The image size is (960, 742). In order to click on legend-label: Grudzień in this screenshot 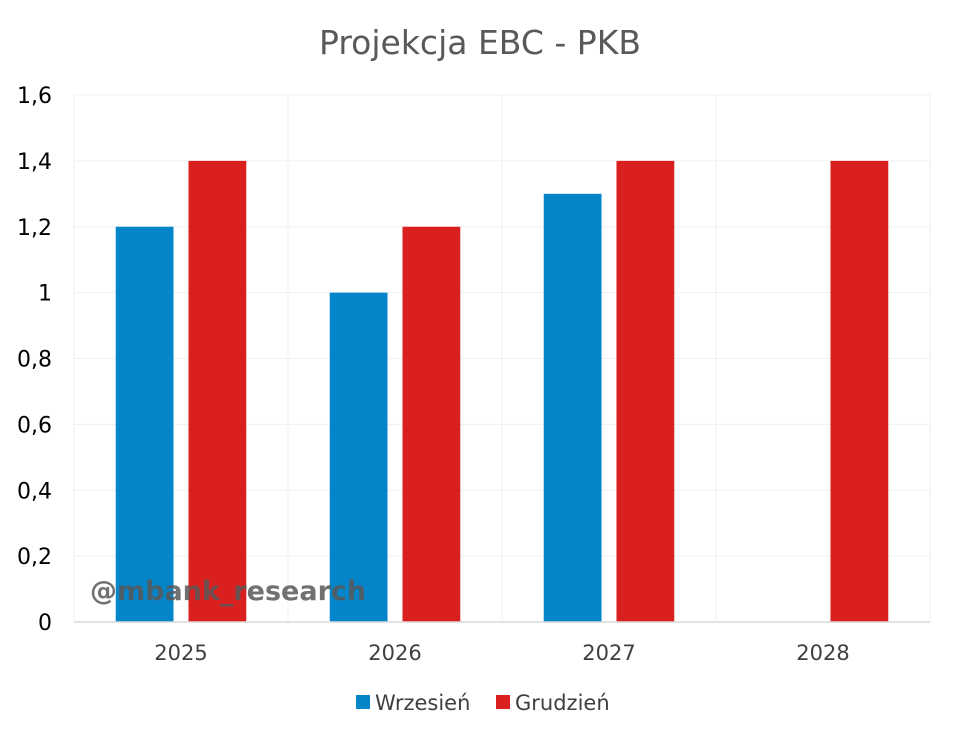, I will do `click(562, 703)`.